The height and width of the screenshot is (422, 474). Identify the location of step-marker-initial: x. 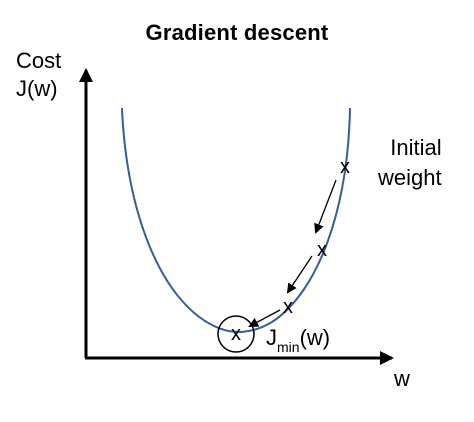
(345, 167).